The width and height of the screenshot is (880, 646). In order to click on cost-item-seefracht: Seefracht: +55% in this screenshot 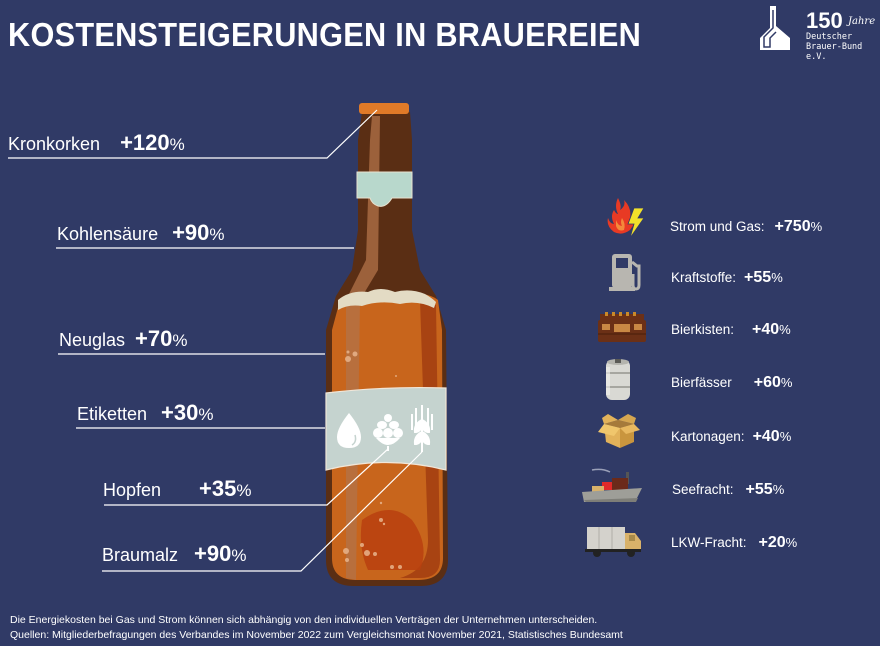, I will do `click(728, 490)`.